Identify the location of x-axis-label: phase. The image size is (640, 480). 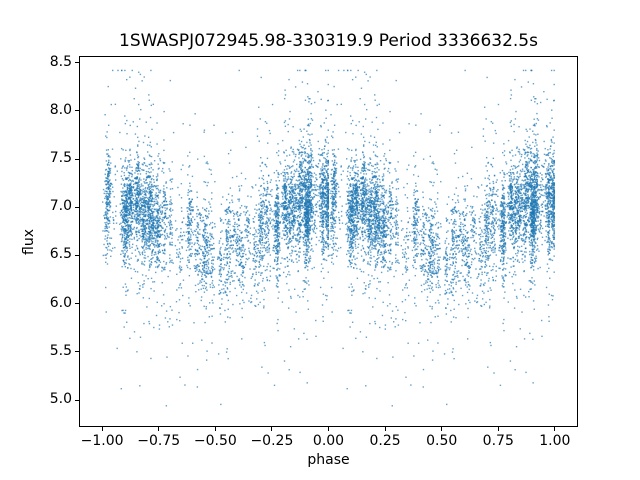
(328, 460).